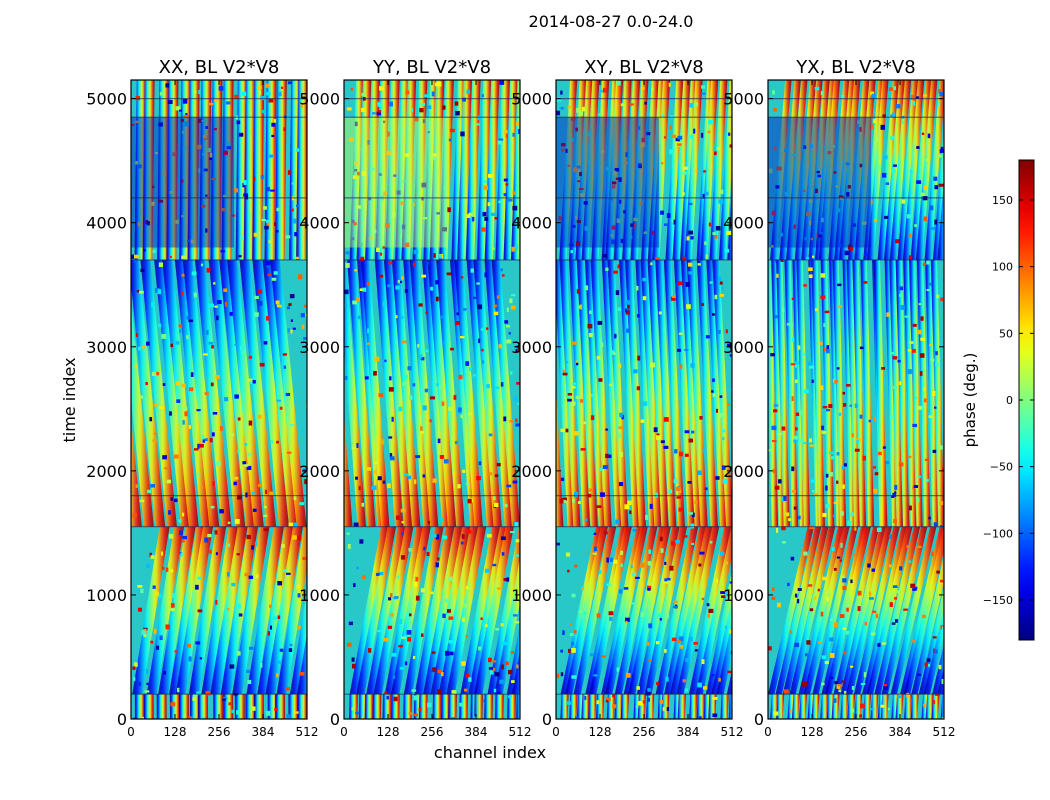 This screenshot has width=1050, height=800. What do you see at coordinates (611, 21) in the screenshot?
I see `figure-suptitle: 2014-08-27 0.0-24.0` at bounding box center [611, 21].